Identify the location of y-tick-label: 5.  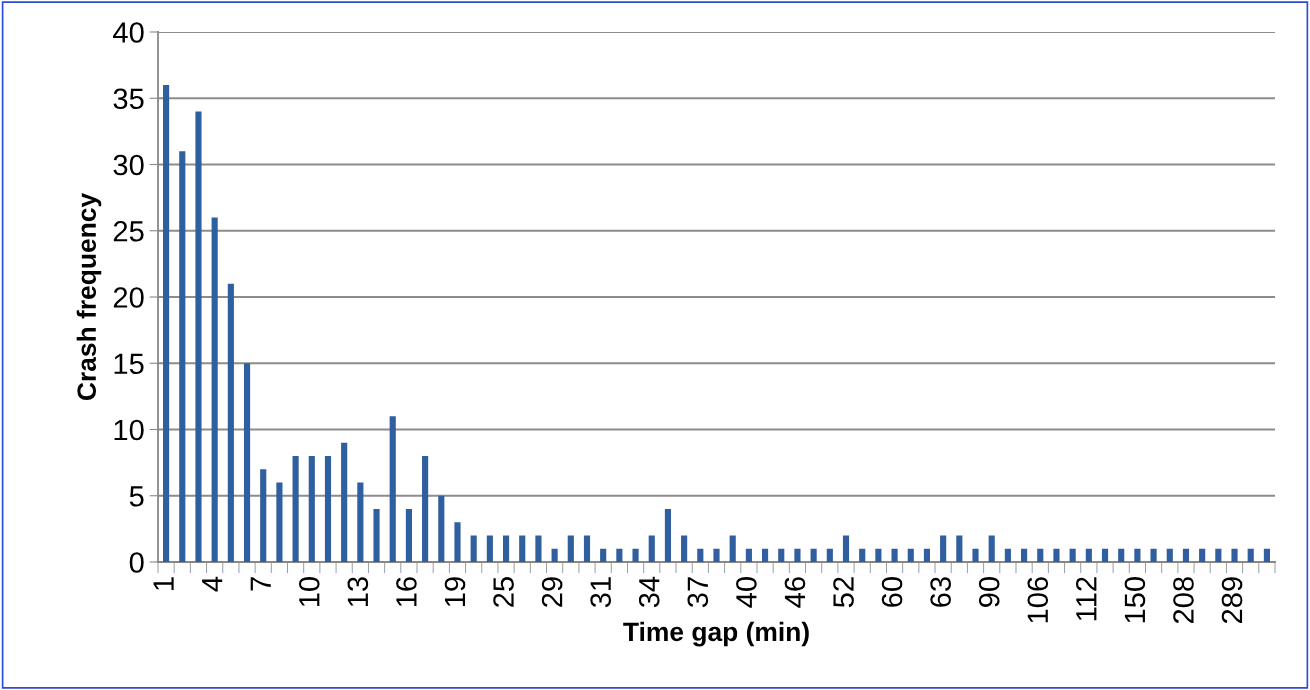
(136, 496).